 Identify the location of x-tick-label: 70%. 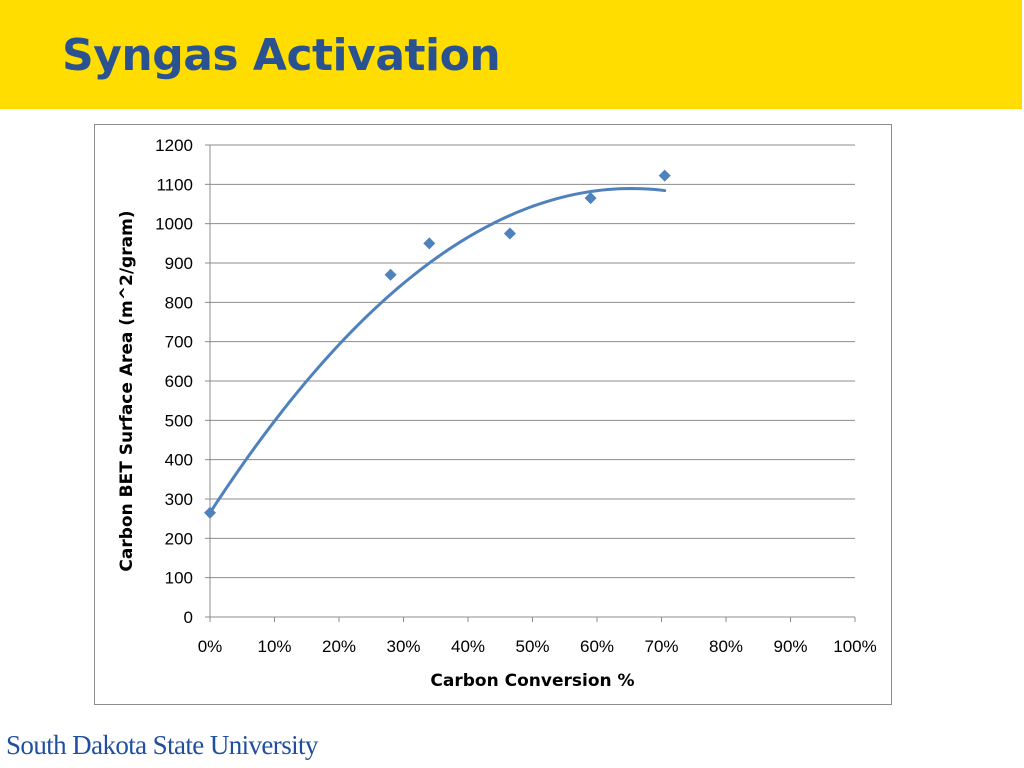
(661, 646).